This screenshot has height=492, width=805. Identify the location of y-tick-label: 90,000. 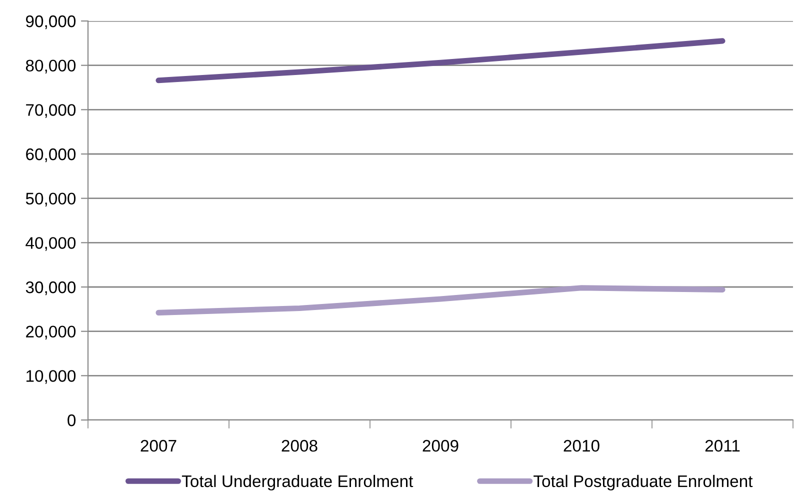
(51, 22).